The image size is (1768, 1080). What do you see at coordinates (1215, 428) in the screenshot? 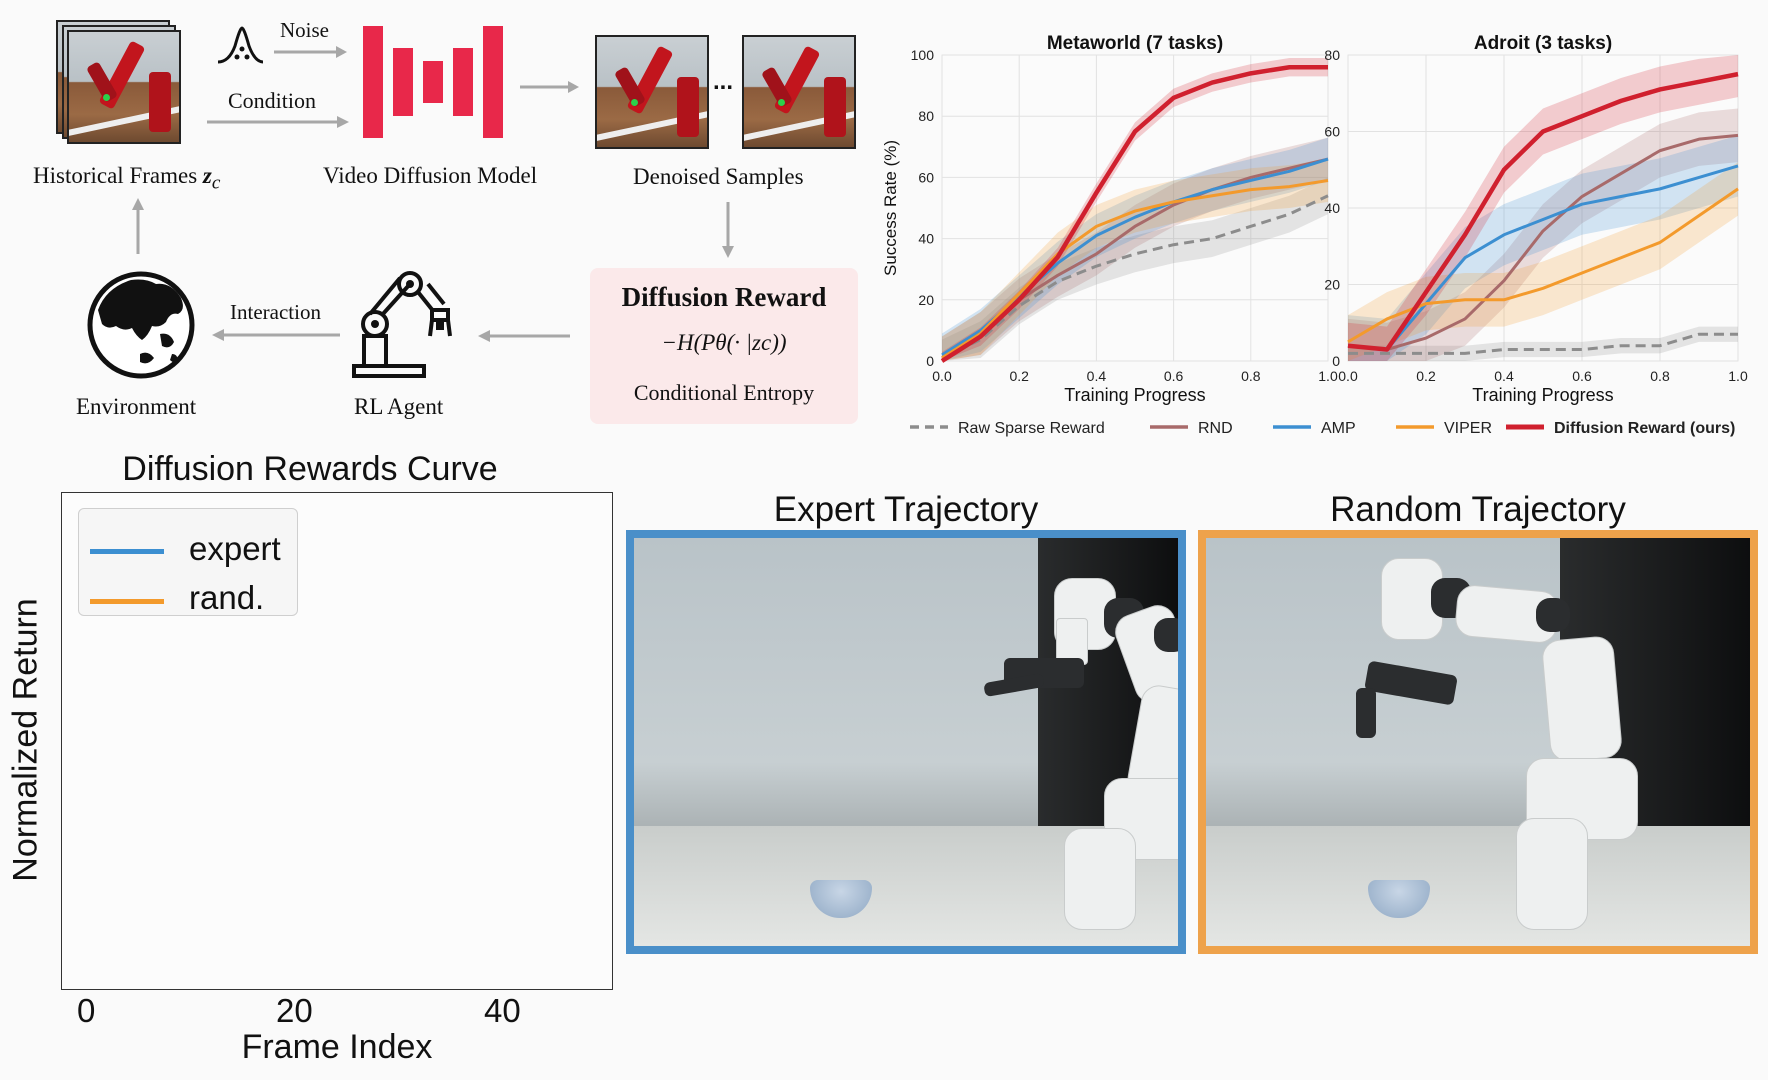
I see `legend-label: RND` at bounding box center [1215, 428].